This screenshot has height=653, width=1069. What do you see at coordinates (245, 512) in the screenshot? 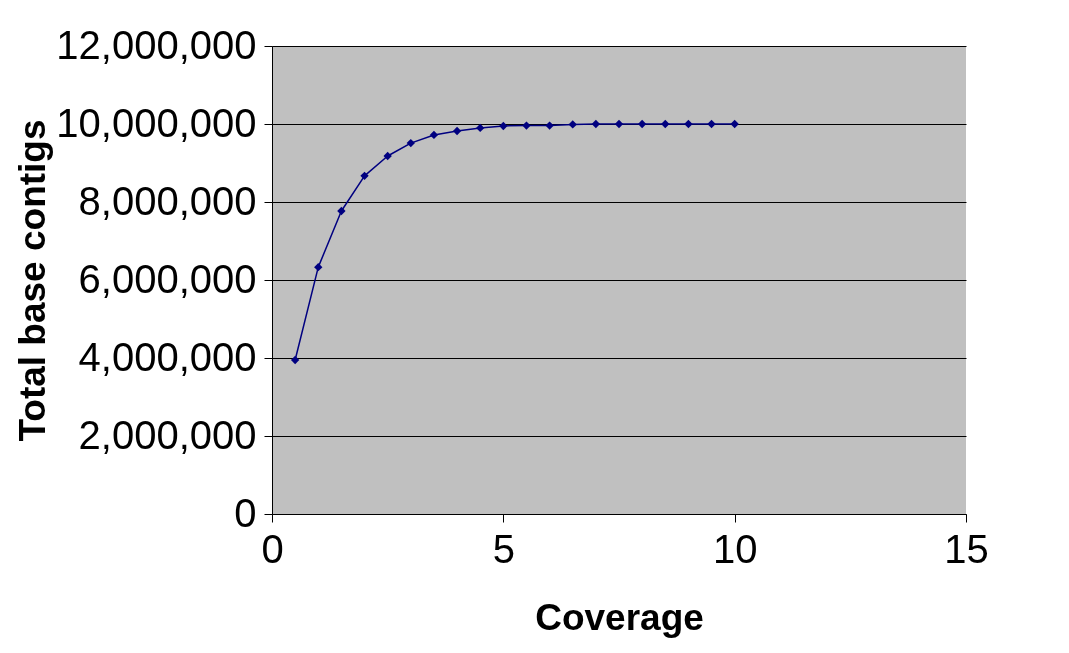
I see `y-tick-label: 0` at bounding box center [245, 512].